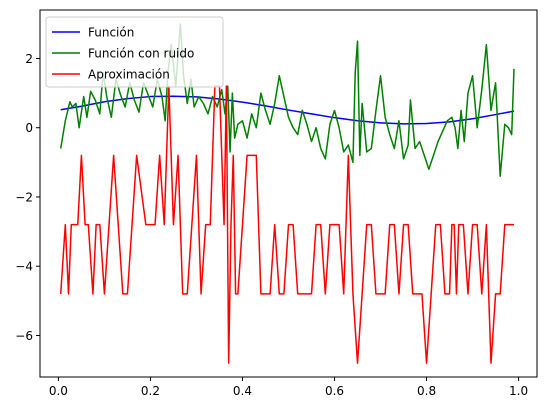 The image size is (549, 420). What do you see at coordinates (334, 391) in the screenshot?
I see `x-tick-label: 0.6` at bounding box center [334, 391].